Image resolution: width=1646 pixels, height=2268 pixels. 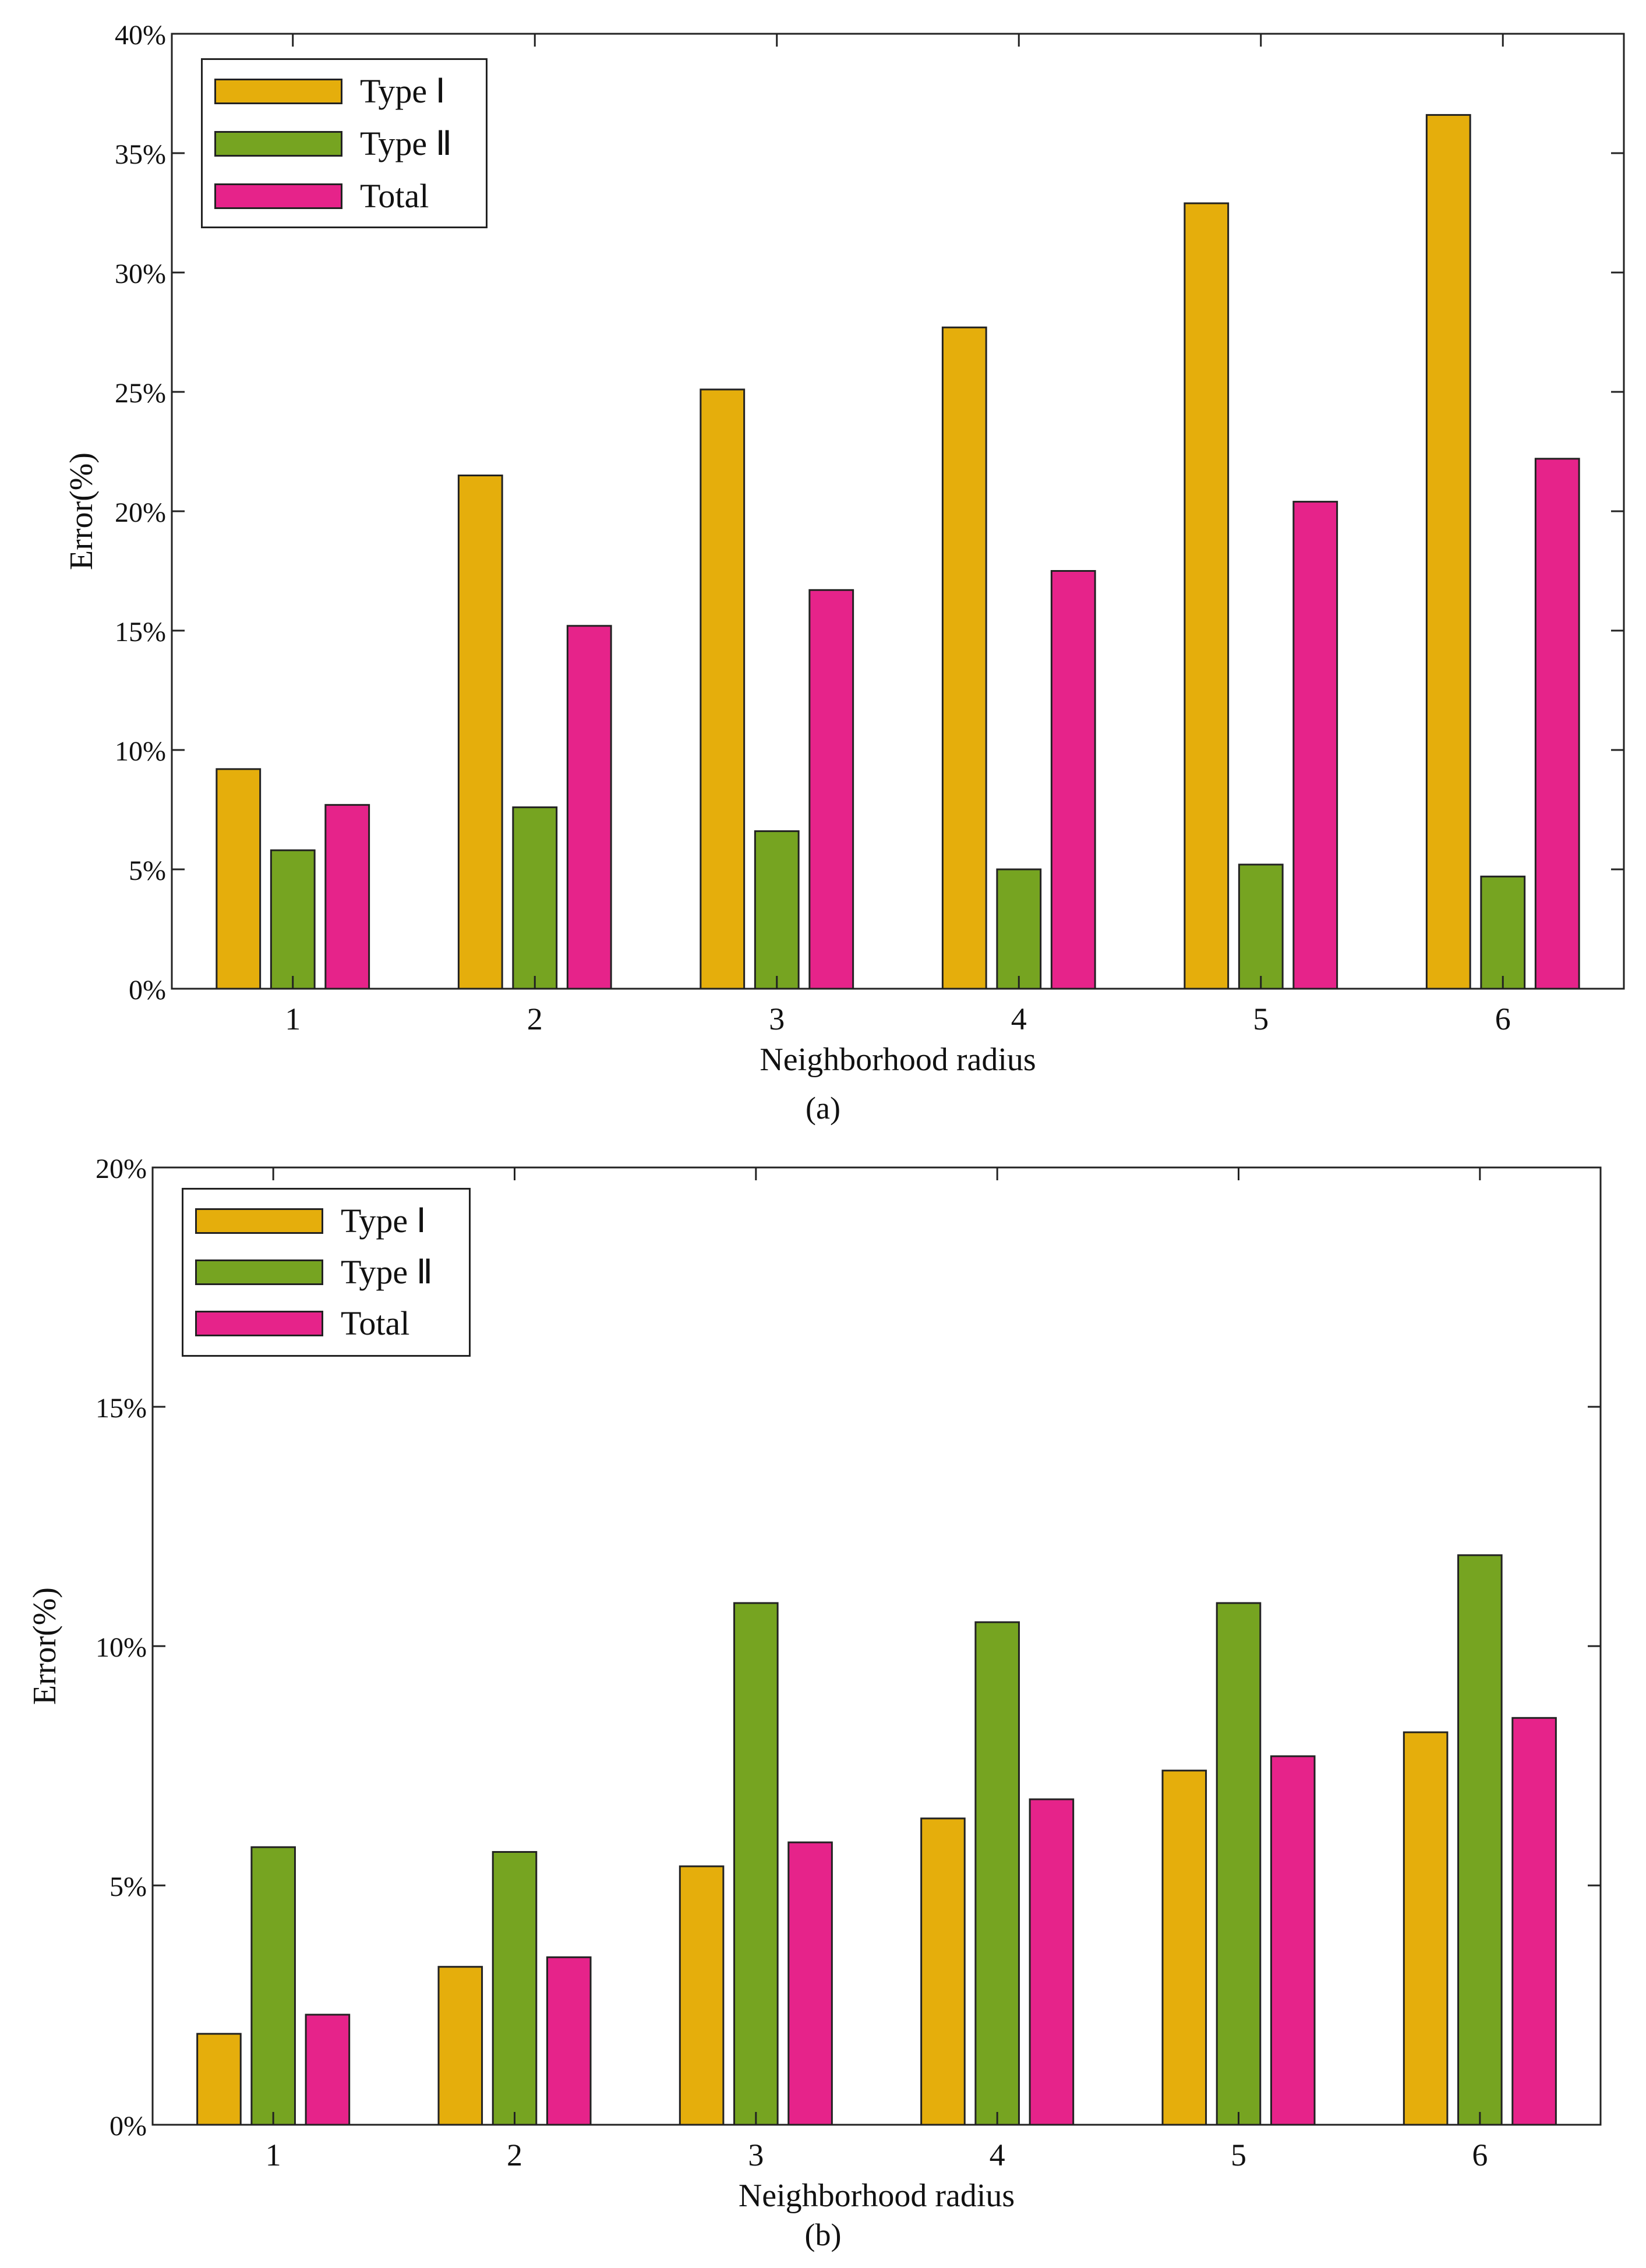 What do you see at coordinates (140, 274) in the screenshot?
I see `y-tick-label: 30%` at bounding box center [140, 274].